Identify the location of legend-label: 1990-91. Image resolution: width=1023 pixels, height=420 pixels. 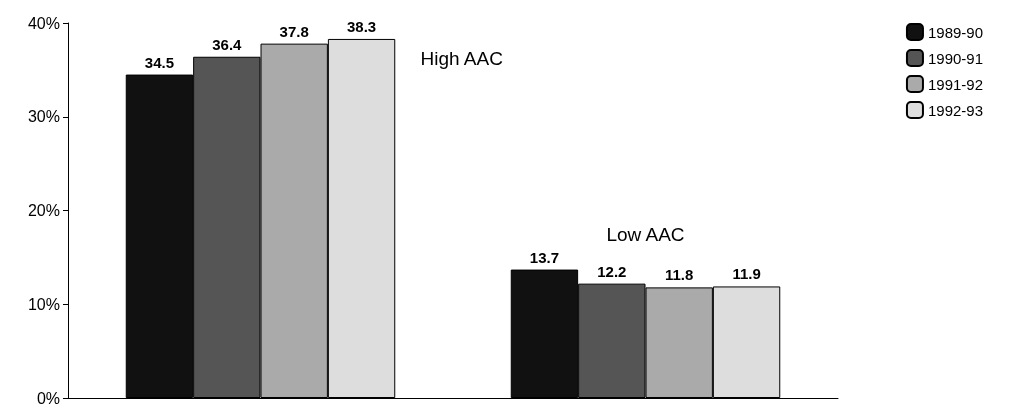
(955, 58).